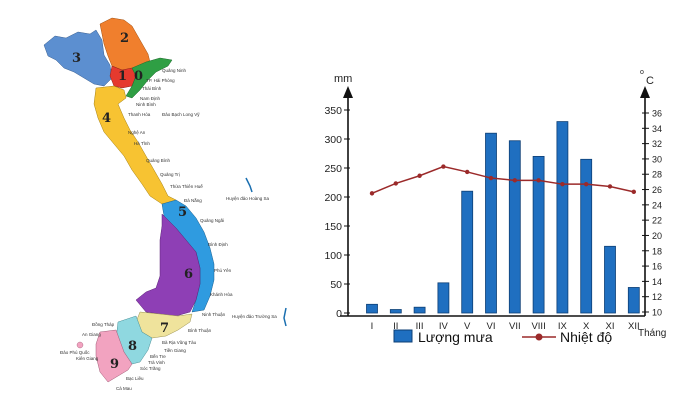 This screenshot has height=400, width=700. I want to click on map-label: Khánh Hòa, so click(221, 294).